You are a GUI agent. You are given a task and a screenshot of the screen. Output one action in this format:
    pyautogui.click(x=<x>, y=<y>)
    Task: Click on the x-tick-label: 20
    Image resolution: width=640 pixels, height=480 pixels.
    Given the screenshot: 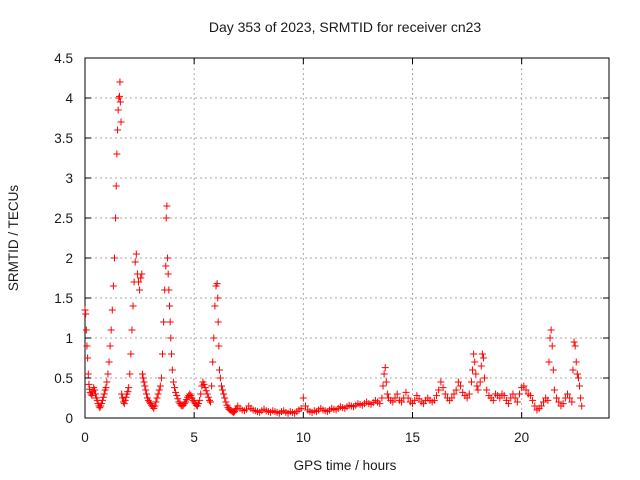 What is the action you would take?
    pyautogui.click(x=521, y=437)
    